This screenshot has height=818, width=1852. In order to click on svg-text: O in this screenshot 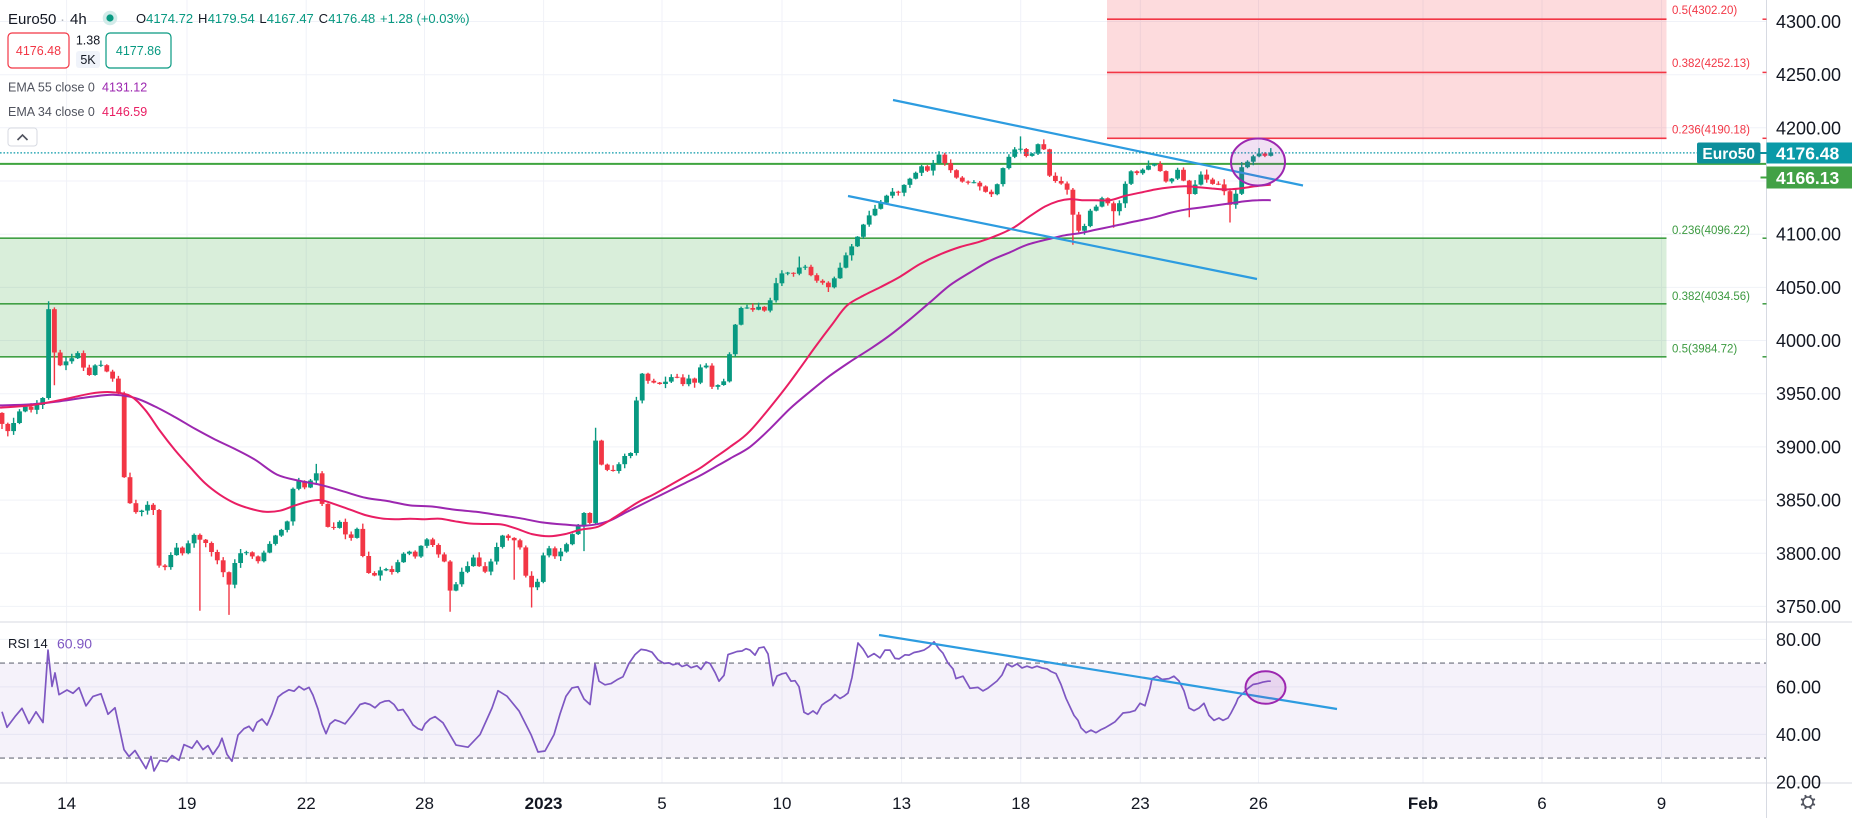, I will do `click(141, 18)`.